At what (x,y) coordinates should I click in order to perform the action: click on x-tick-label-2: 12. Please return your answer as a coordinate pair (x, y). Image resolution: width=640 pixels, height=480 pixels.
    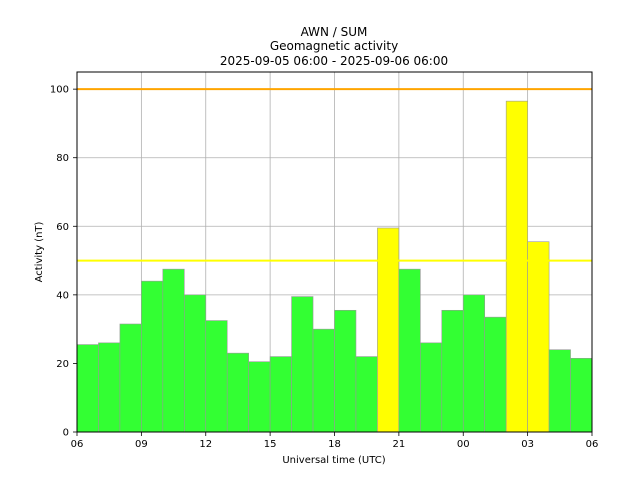
    Looking at the image, I should click on (205, 444).